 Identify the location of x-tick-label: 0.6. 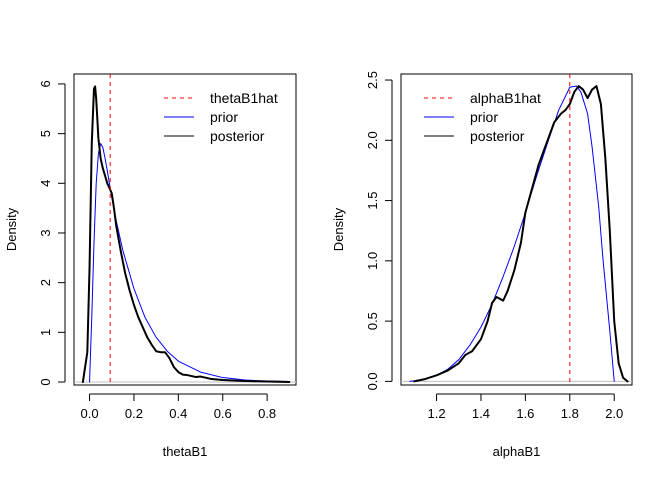
(223, 413).